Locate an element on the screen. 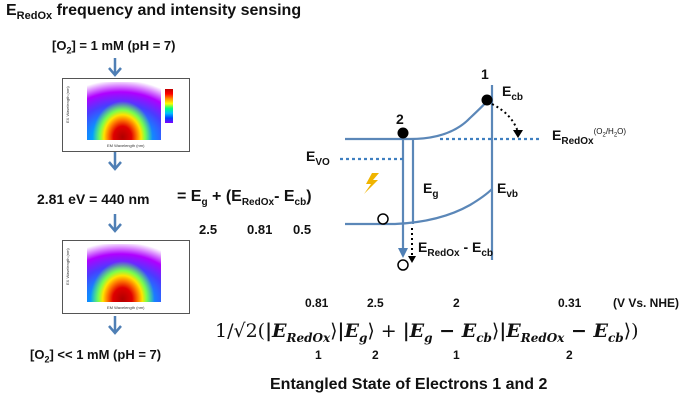  eg-label: Eg is located at coordinates (431, 190).